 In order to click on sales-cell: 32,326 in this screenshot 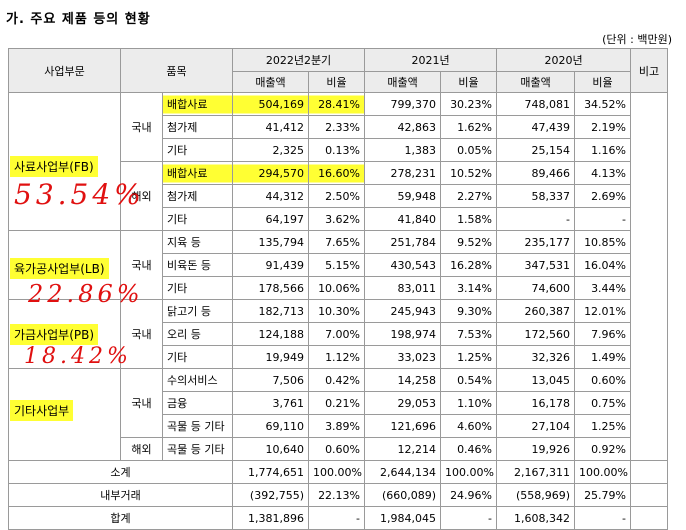, I will do `click(536, 357)`.